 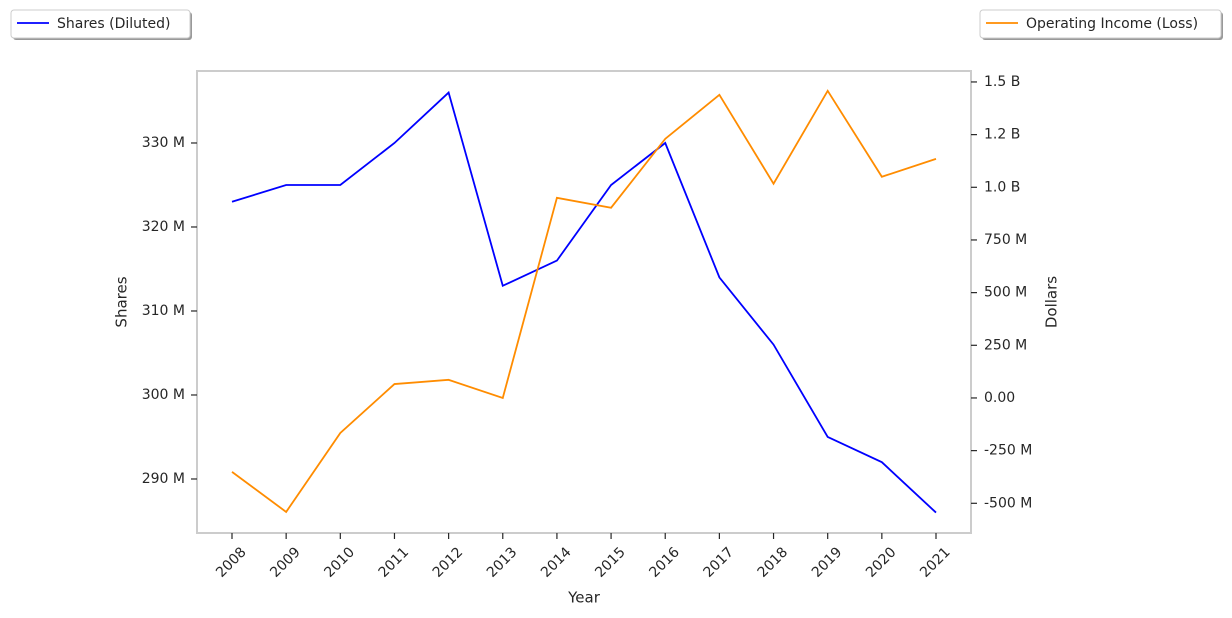 What do you see at coordinates (163, 227) in the screenshot?
I see `y-tick-label: 320 M` at bounding box center [163, 227].